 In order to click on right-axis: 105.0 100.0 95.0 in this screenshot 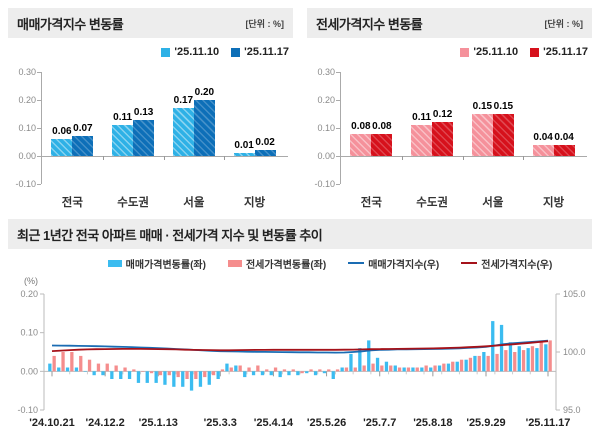, I will do `click(570, 352)`.